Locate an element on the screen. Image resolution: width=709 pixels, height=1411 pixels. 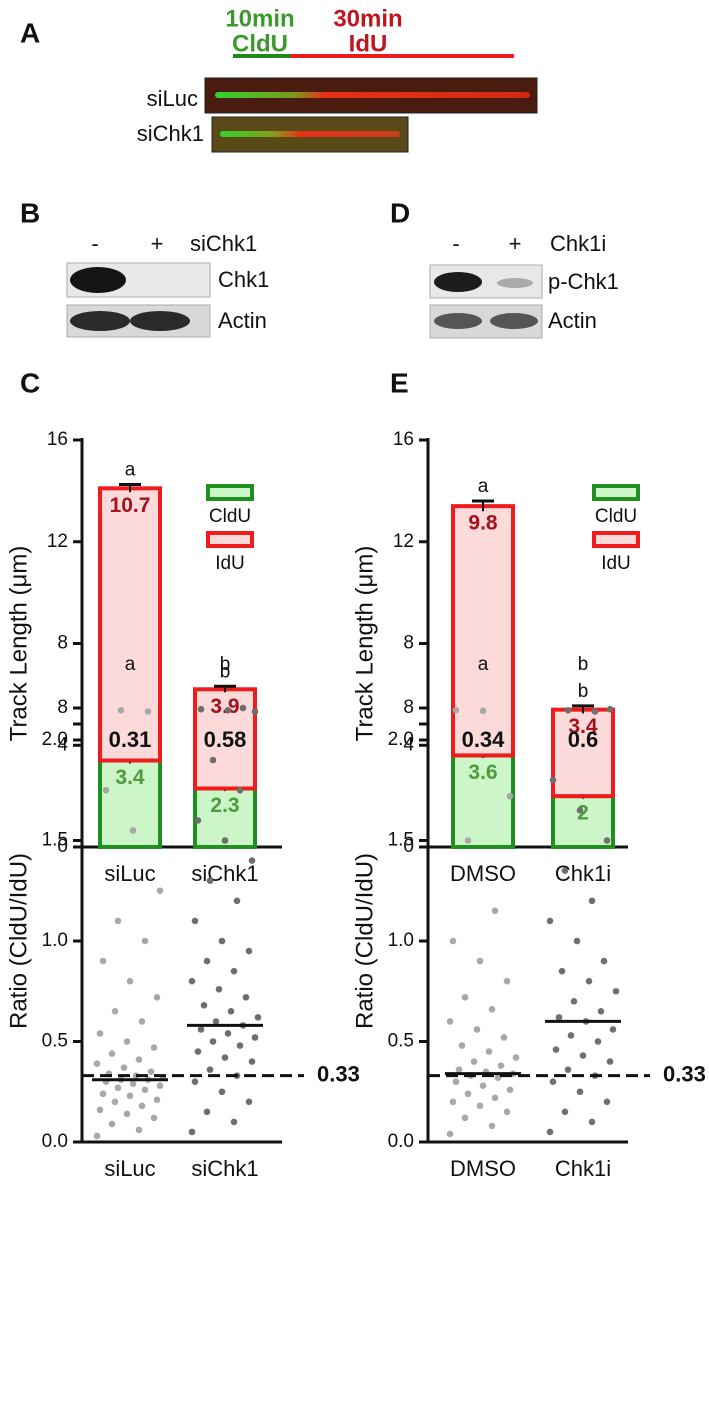
panel-label: A is located at coordinates (30, 32).